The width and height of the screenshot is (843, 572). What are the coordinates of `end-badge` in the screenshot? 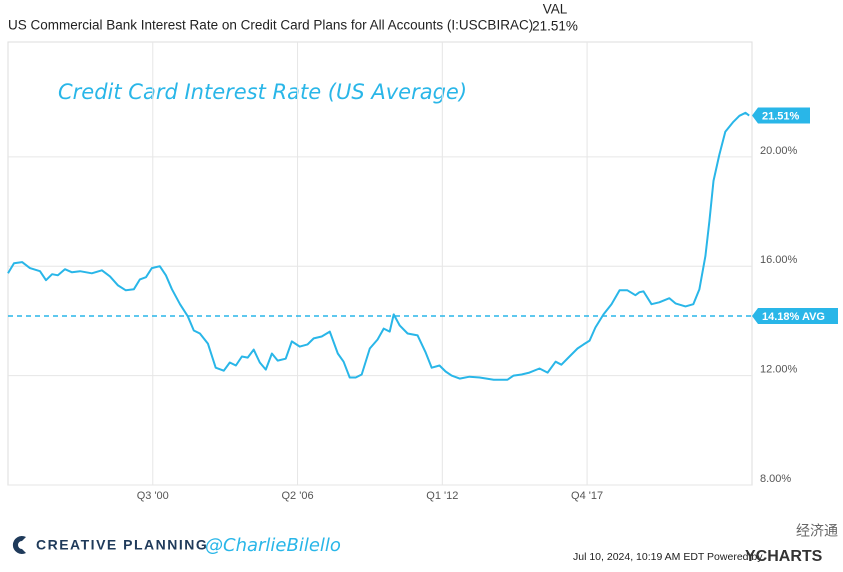 It's located at (781, 115).